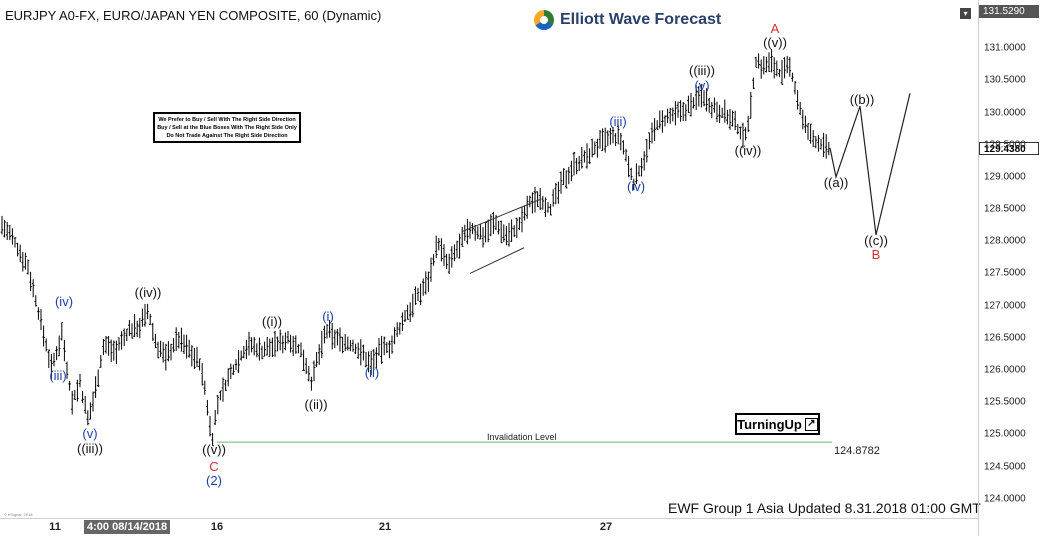  What do you see at coordinates (1005, 306) in the screenshot?
I see `price-tick-label: 127.0000` at bounding box center [1005, 306].